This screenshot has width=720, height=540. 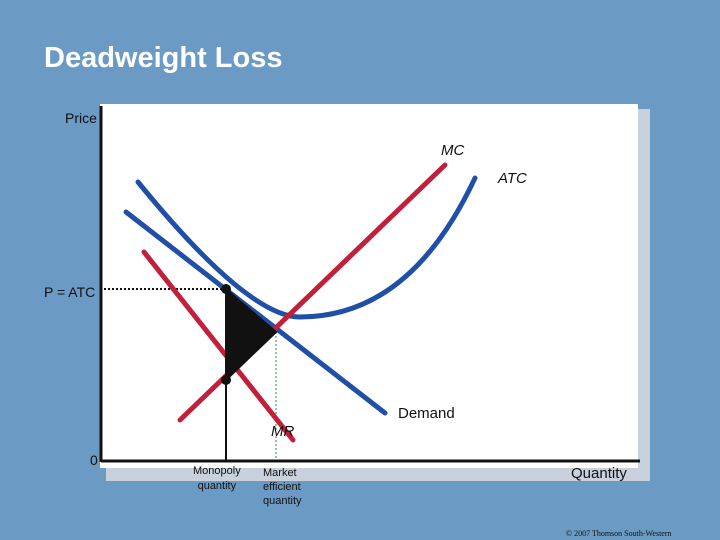 I want to click on monopoly-price-point, so click(x=226, y=289).